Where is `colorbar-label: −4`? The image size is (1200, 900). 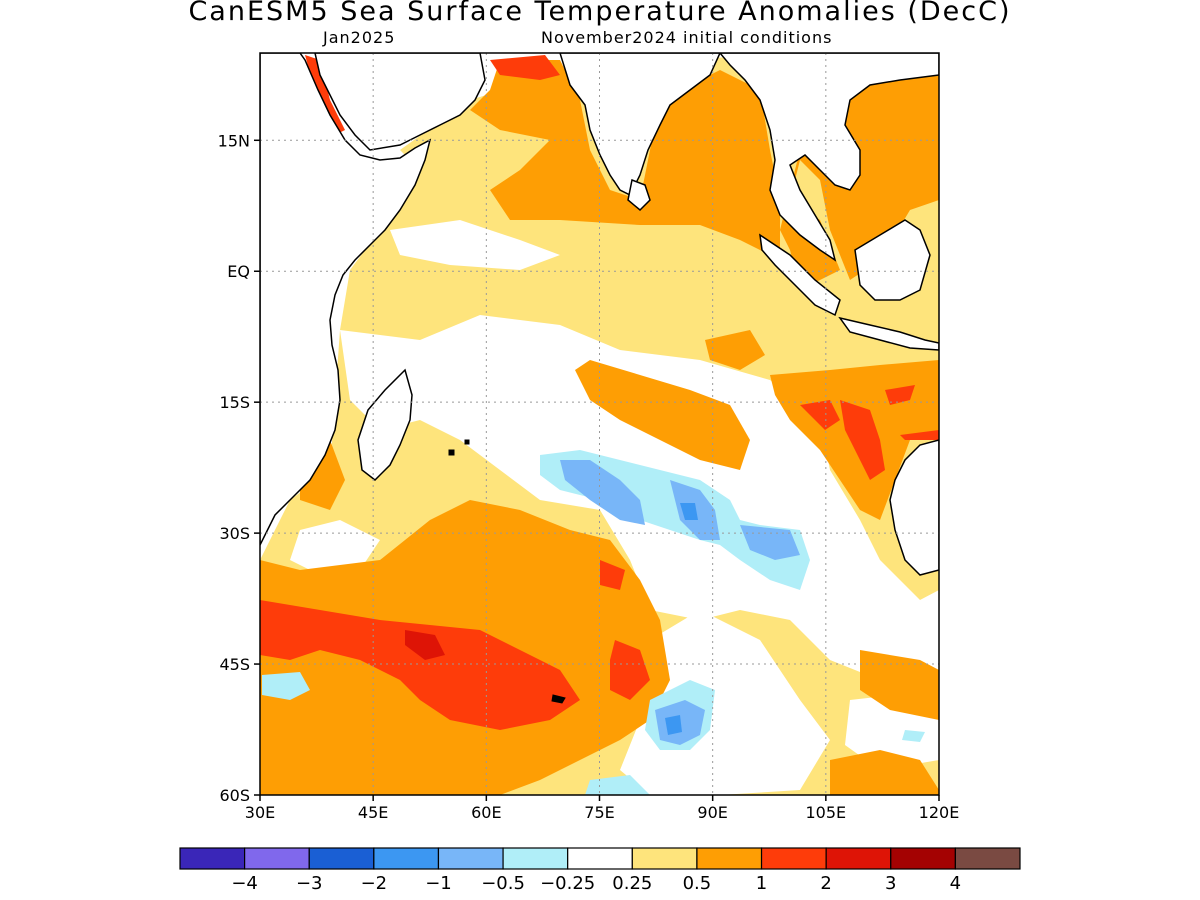 colorbar-label: −4 is located at coordinates (244, 883).